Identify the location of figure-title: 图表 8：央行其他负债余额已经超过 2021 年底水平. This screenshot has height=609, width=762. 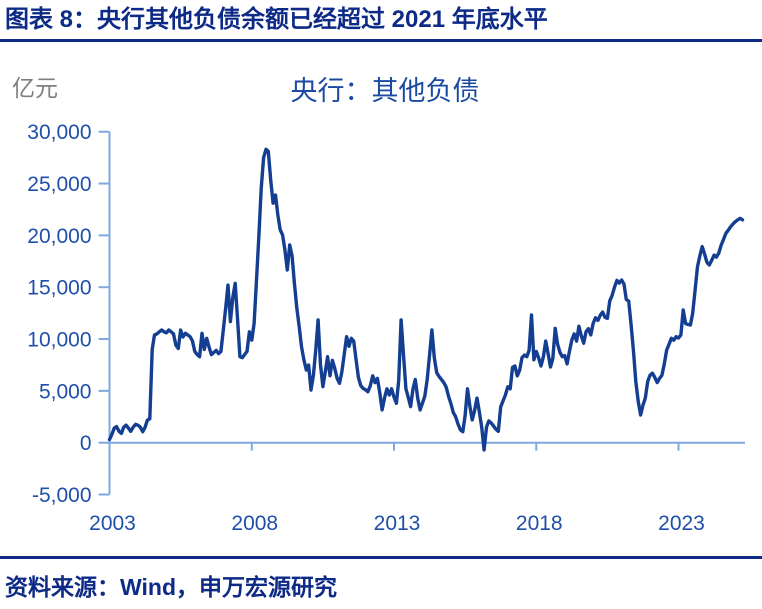
(276, 19).